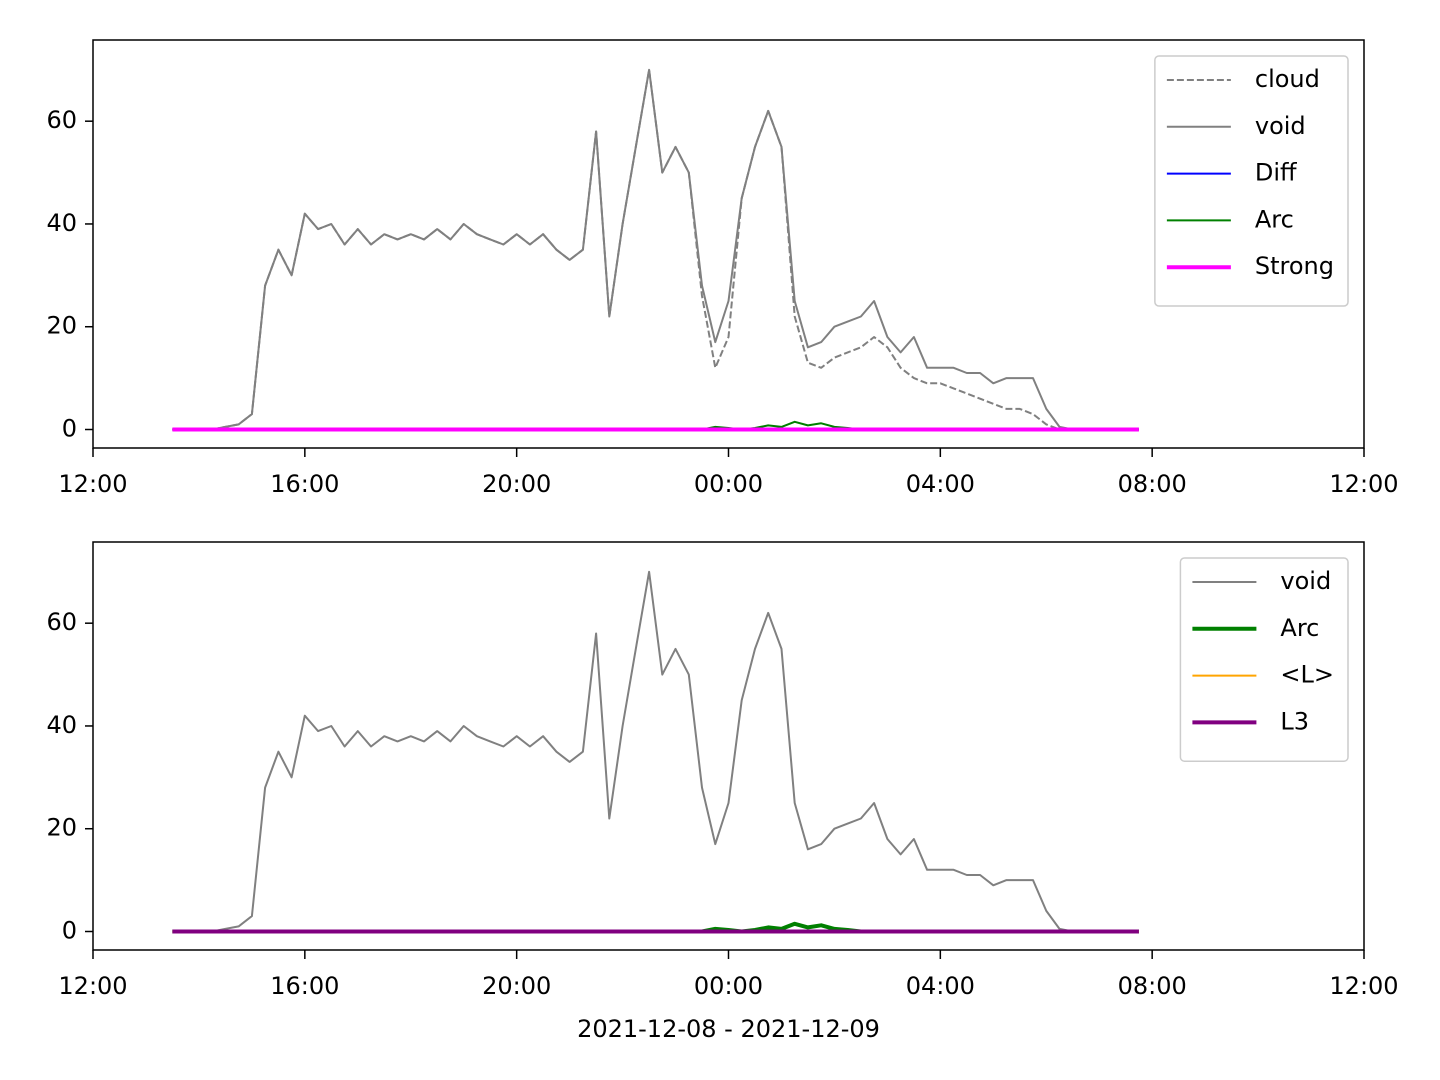 The width and height of the screenshot is (1440, 1080). What do you see at coordinates (1294, 266) in the screenshot?
I see `legend-label: Strong` at bounding box center [1294, 266].